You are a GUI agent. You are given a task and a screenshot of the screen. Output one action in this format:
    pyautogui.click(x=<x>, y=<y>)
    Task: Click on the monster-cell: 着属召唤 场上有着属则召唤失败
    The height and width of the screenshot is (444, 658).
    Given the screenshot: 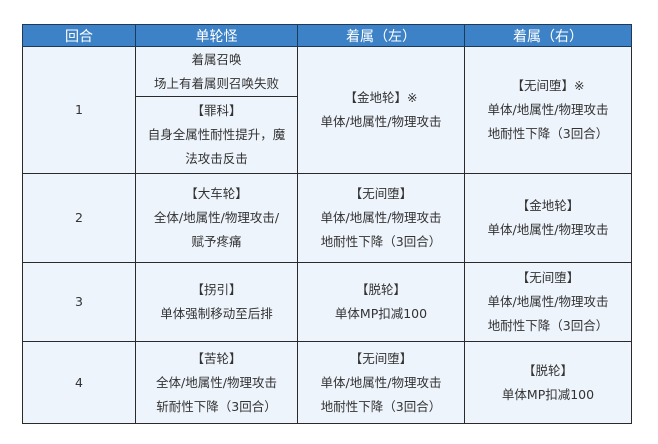 What is the action you would take?
    pyautogui.click(x=216, y=71)
    